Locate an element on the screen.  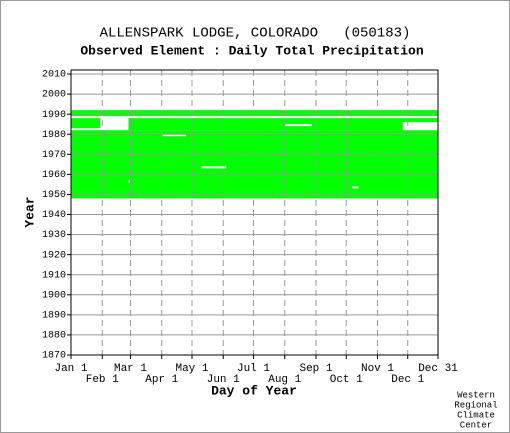
credit: Climate is located at coordinates (476, 415).